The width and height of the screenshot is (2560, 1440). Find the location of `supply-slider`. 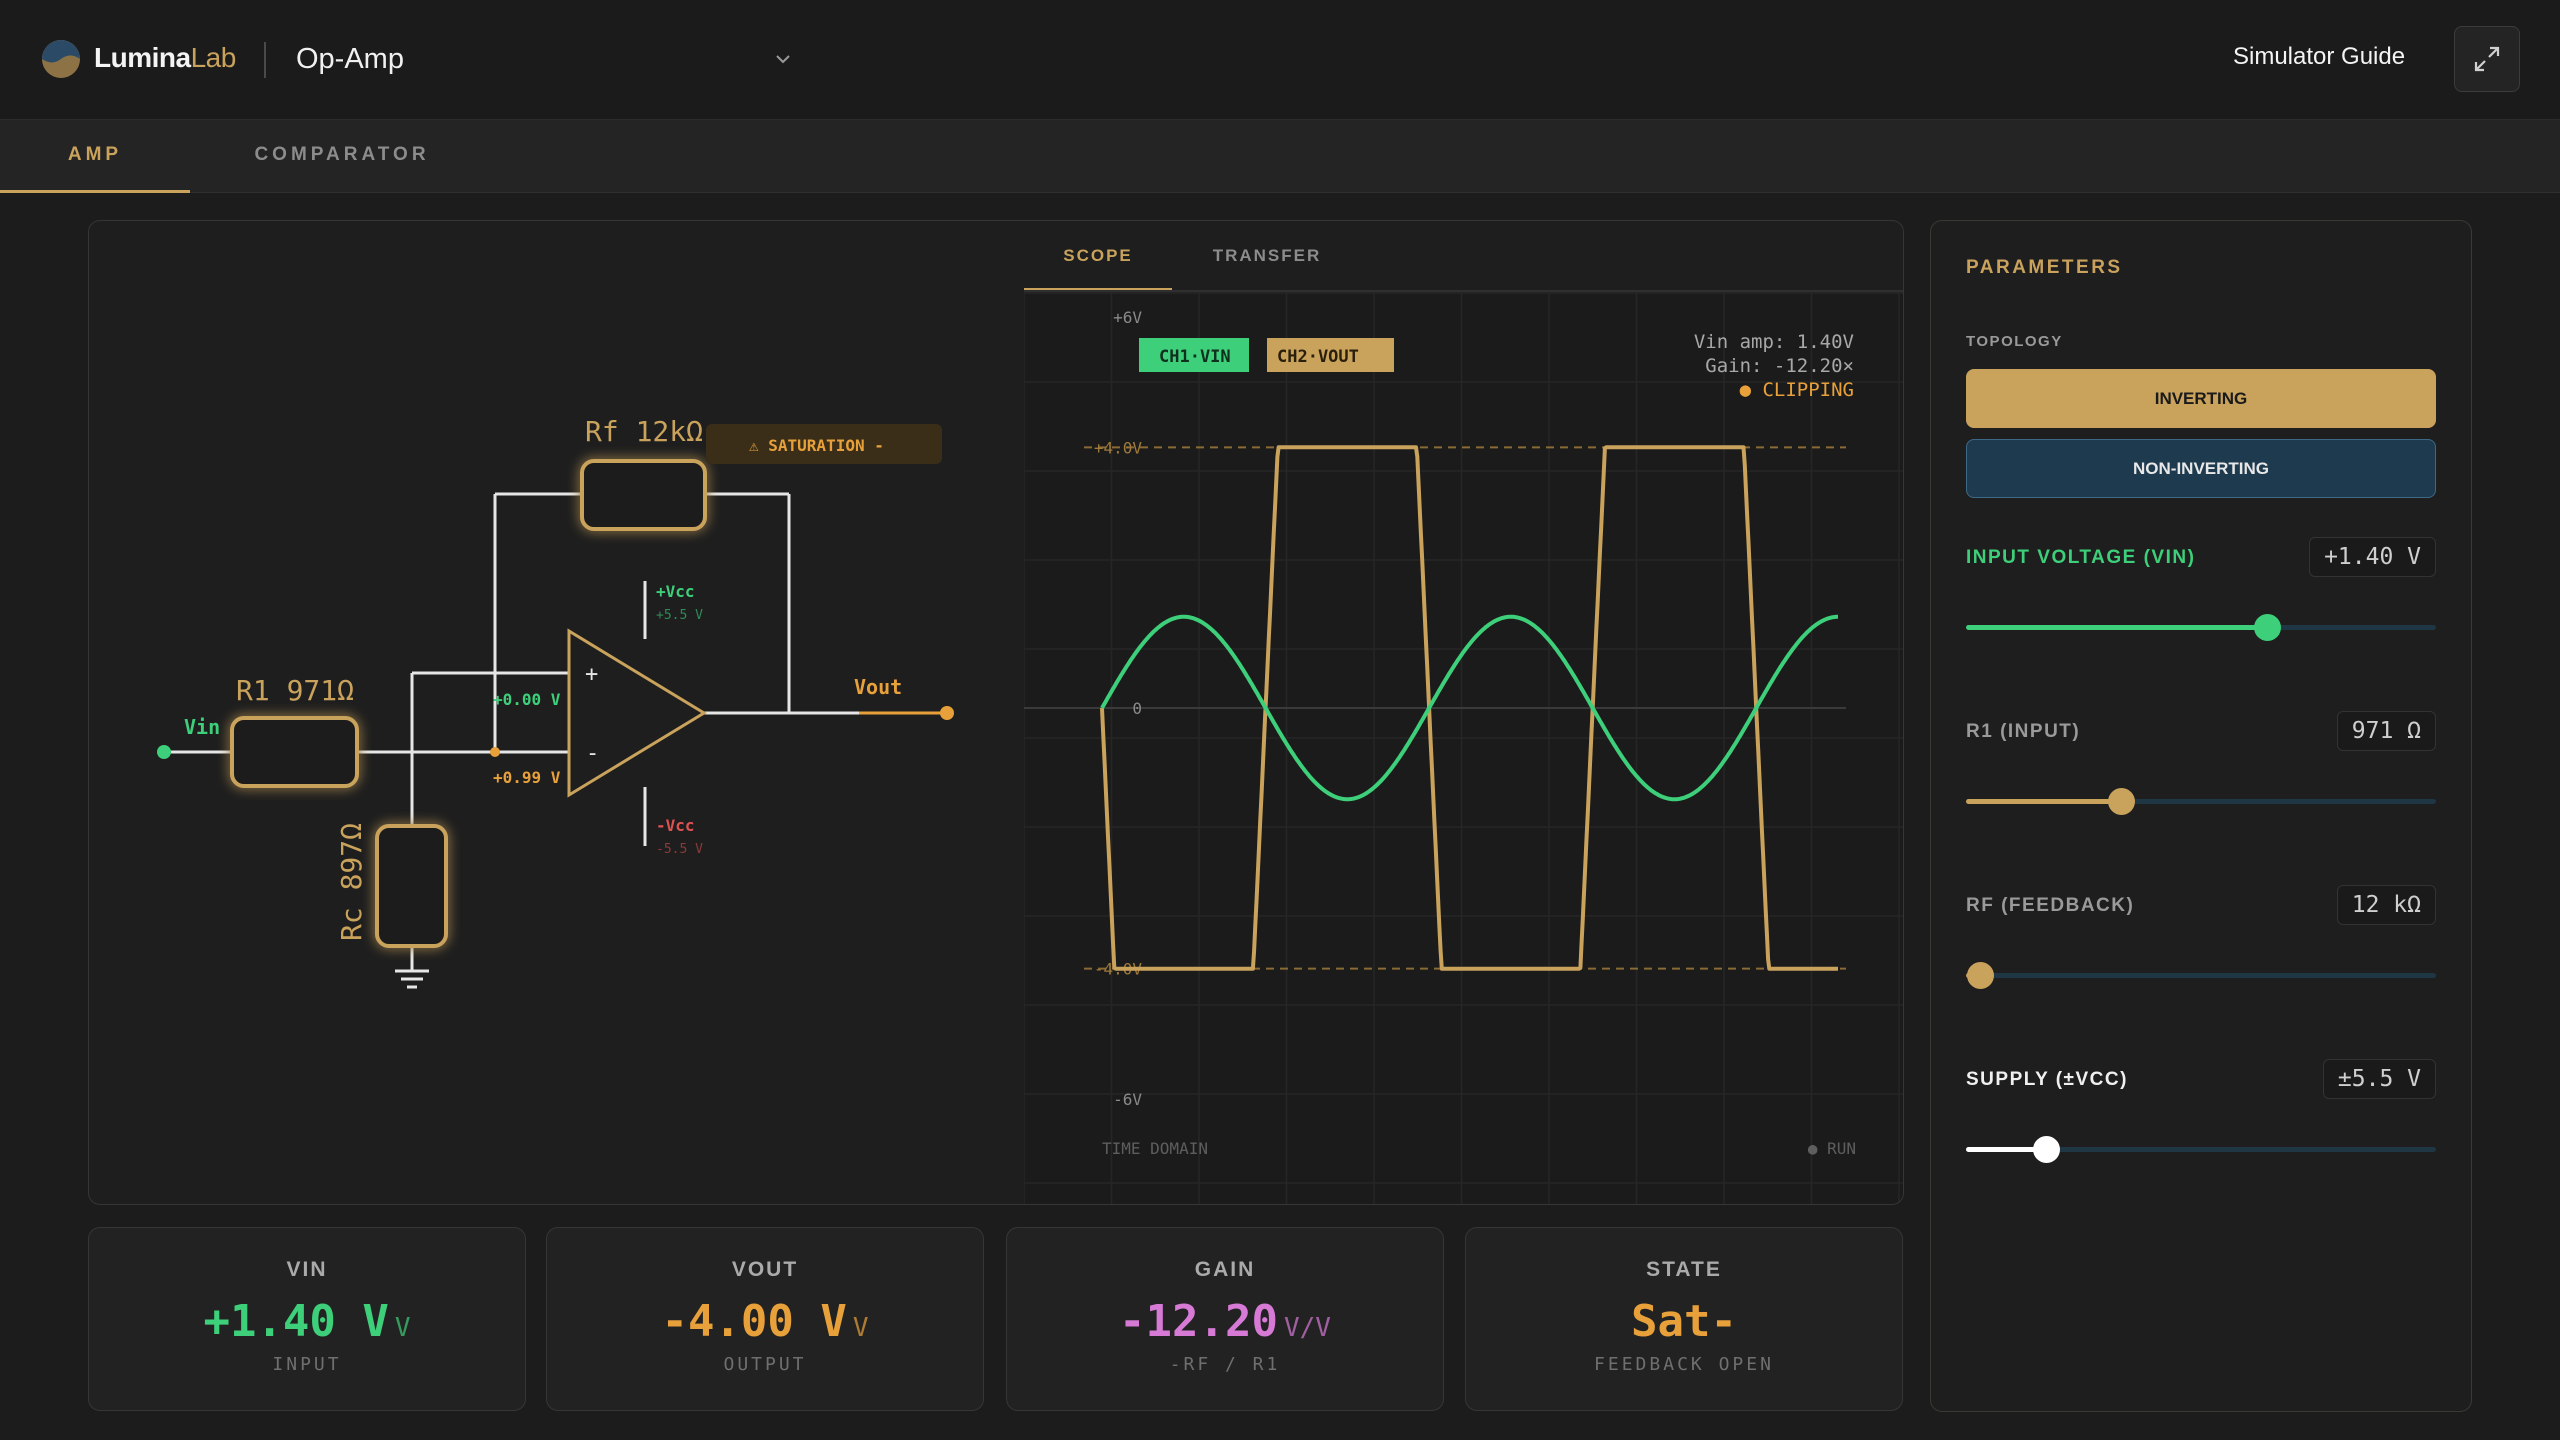

supply-slider is located at coordinates (2201, 1149).